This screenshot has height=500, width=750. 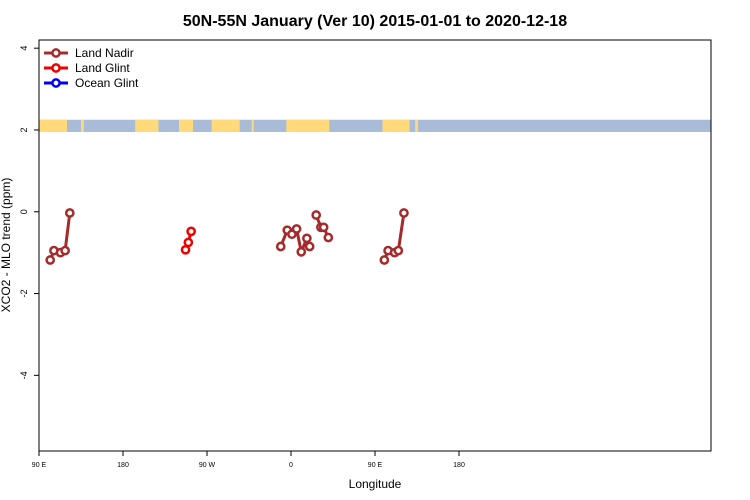 What do you see at coordinates (24, 211) in the screenshot?
I see `y-tick-label: 0` at bounding box center [24, 211].